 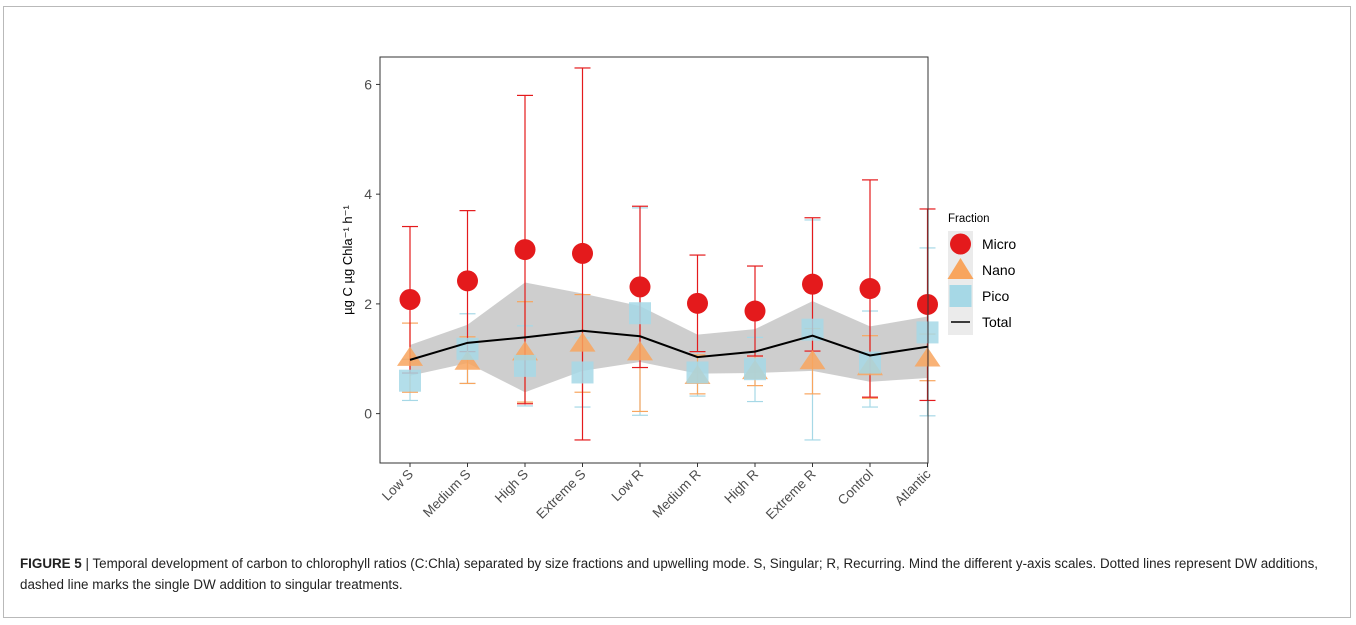 I want to click on micro-legend-label: Micro, so click(x=999, y=244).